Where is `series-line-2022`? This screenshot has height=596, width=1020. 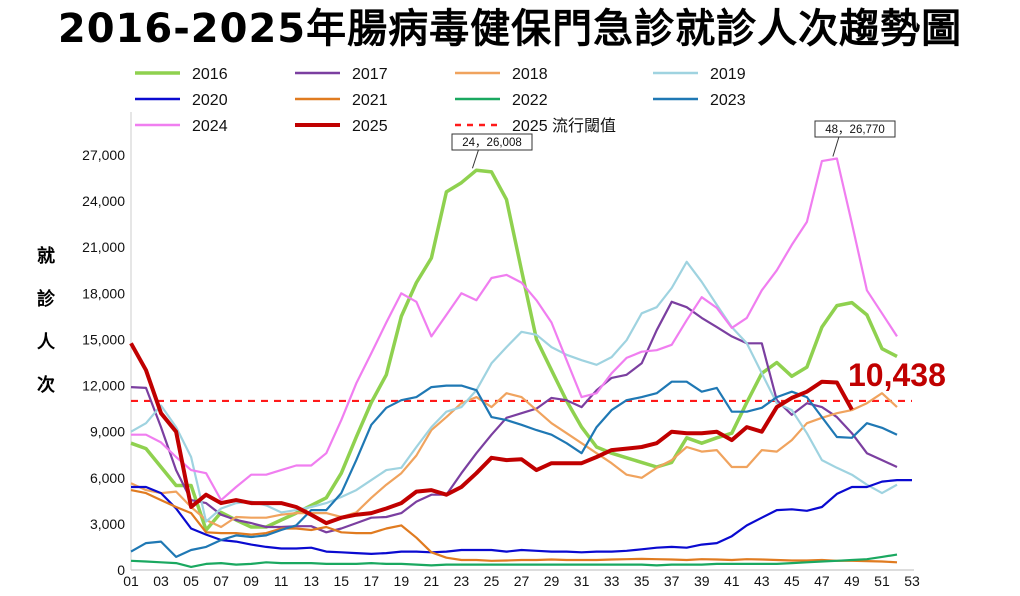
series-line-2022 is located at coordinates (514, 561).